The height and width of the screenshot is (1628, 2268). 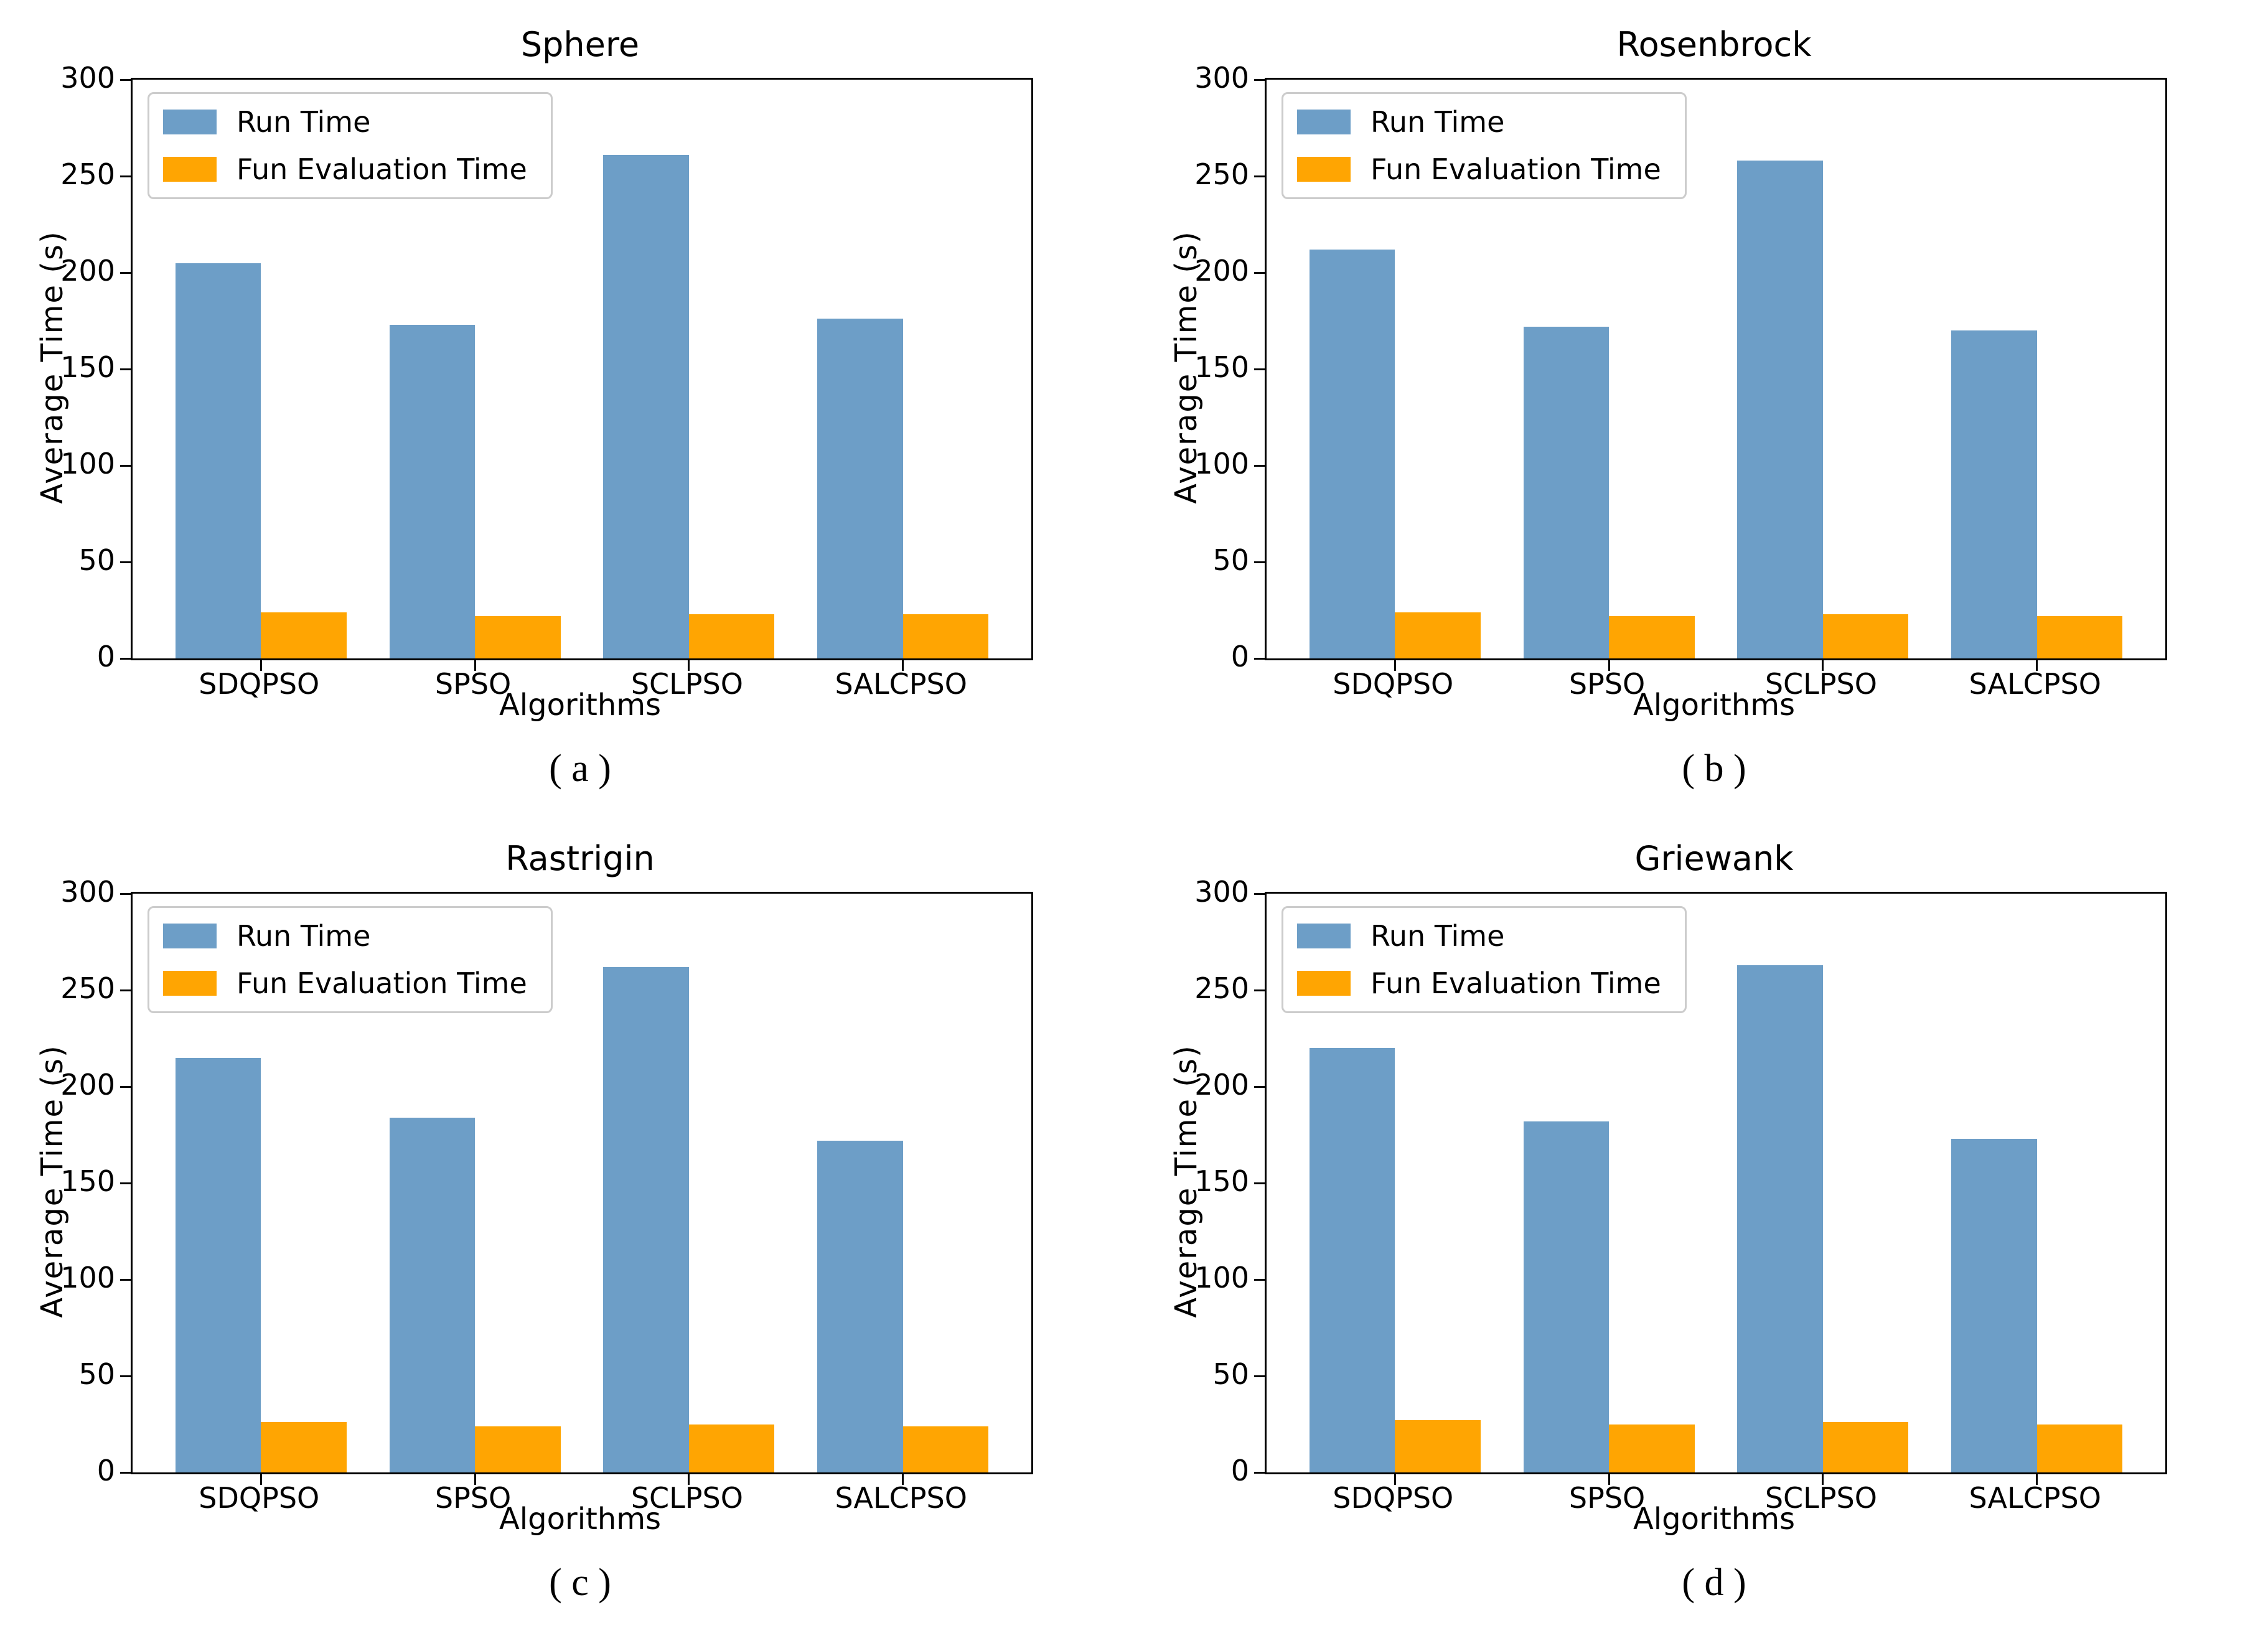 What do you see at coordinates (87, 988) in the screenshot?
I see `y-tick-label: 250` at bounding box center [87, 988].